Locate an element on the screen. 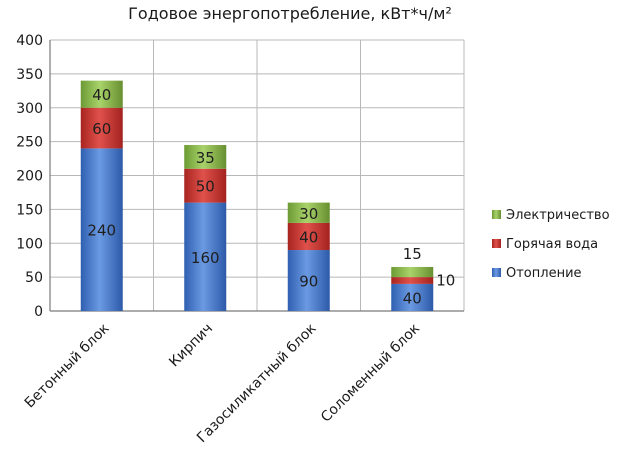 This screenshot has width=624, height=452. data-label: 35 is located at coordinates (205, 158).